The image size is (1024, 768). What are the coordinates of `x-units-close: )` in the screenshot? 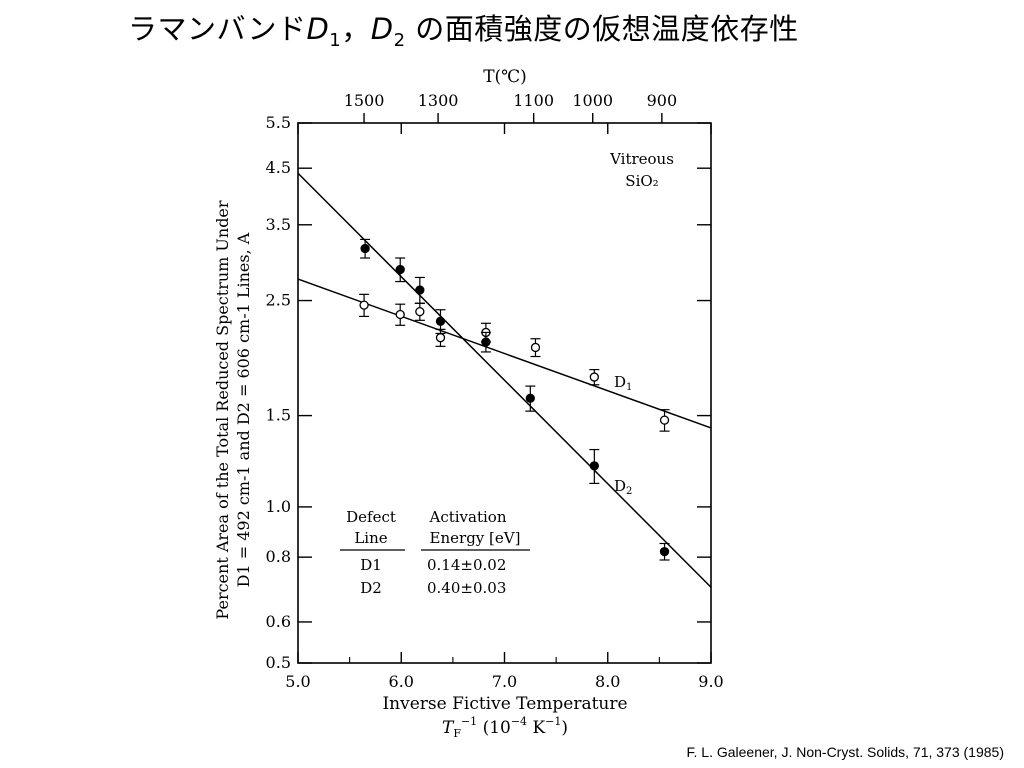 It's located at (564, 728).